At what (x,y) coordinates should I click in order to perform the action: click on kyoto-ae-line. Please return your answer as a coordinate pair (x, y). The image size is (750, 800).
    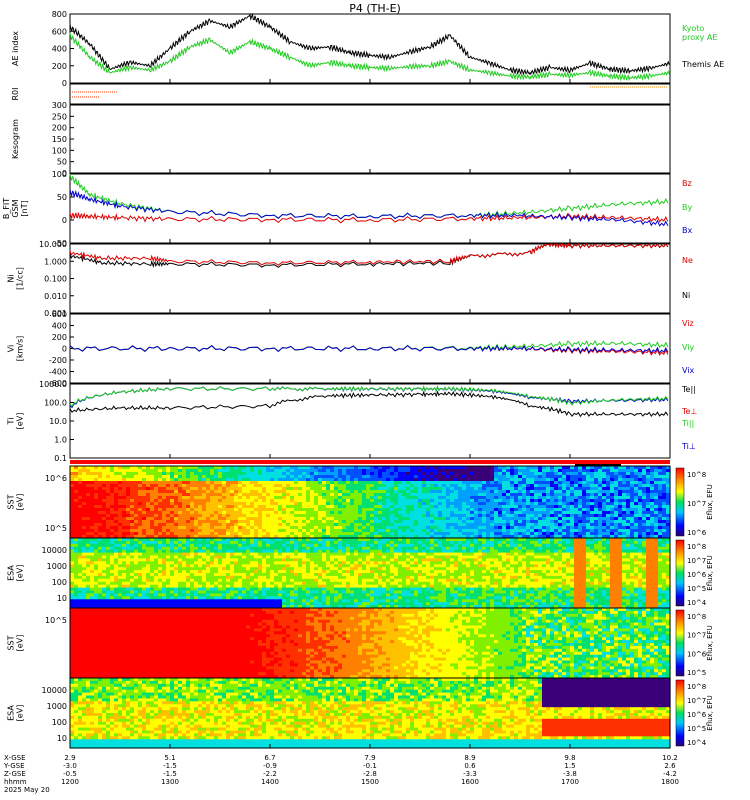
    Looking at the image, I should click on (369, 57).